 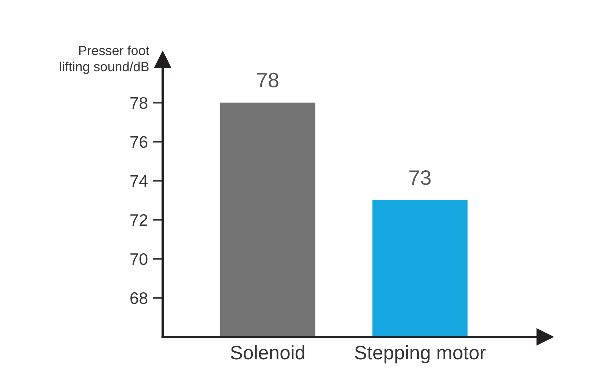 I want to click on data-label: 78, so click(x=268, y=80).